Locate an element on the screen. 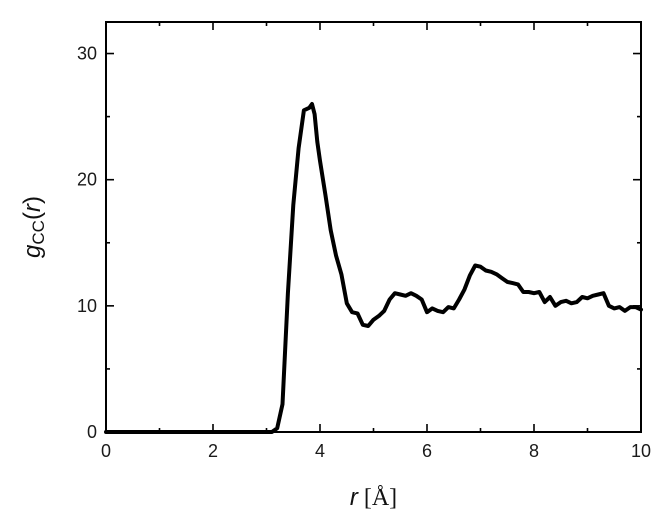 This screenshot has height=517, width=668. y-axis-label-subscript: CC is located at coordinates (38, 232).